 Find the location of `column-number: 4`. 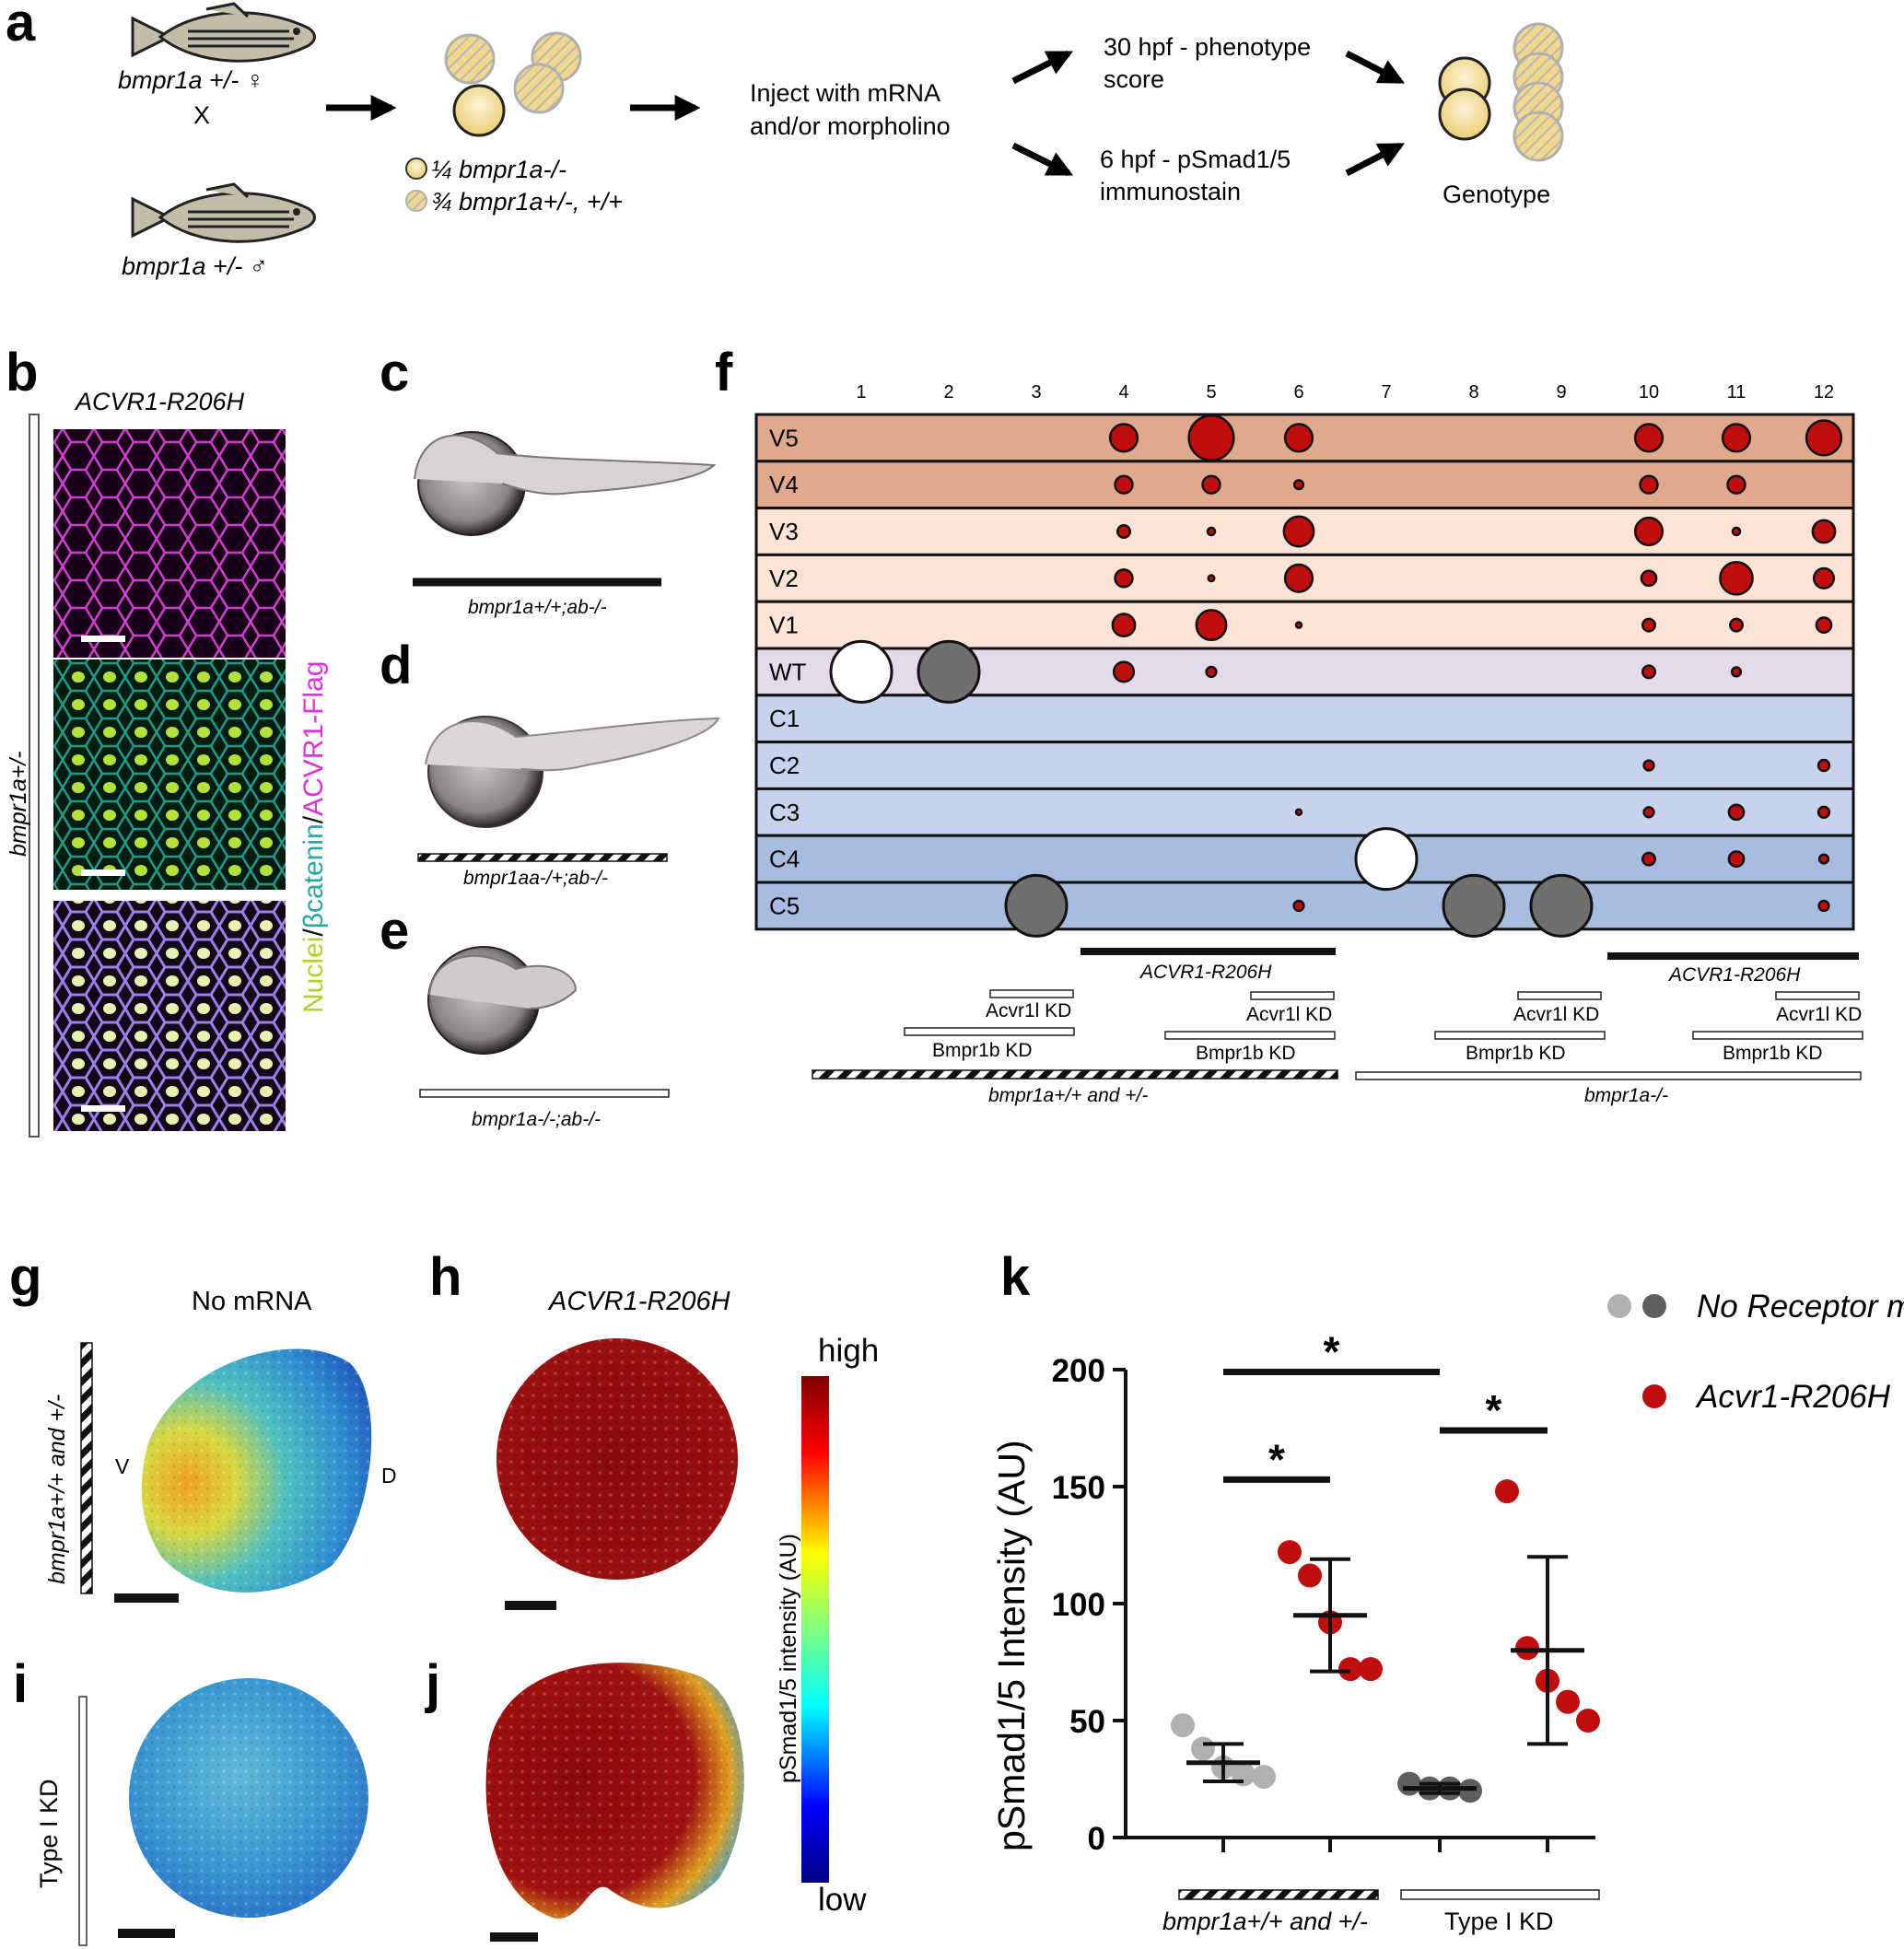

column-number: 4 is located at coordinates (1123, 392).